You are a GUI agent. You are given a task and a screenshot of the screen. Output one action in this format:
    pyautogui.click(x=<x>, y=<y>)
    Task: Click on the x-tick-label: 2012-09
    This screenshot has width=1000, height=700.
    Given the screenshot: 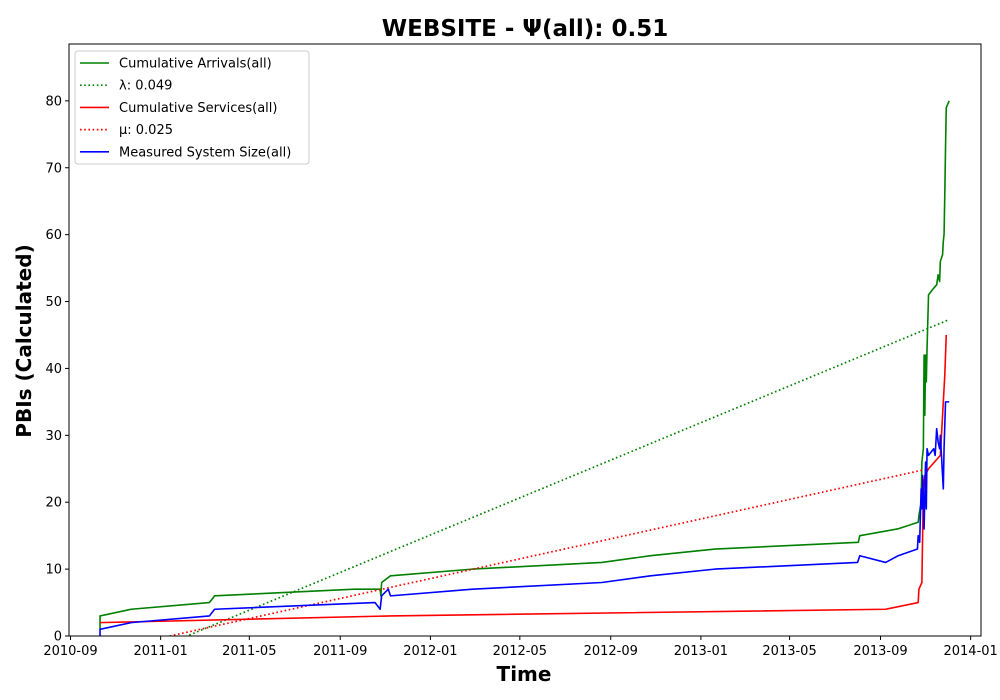 What is the action you would take?
    pyautogui.click(x=611, y=651)
    